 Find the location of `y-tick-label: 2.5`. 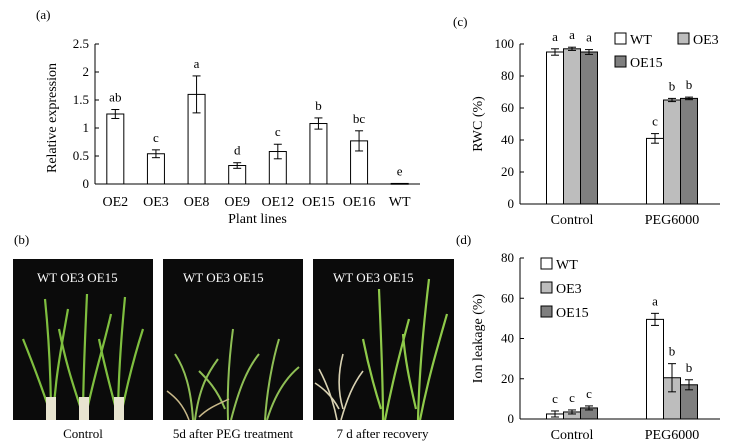

y-tick-label: 2.5 is located at coordinates (81, 43).